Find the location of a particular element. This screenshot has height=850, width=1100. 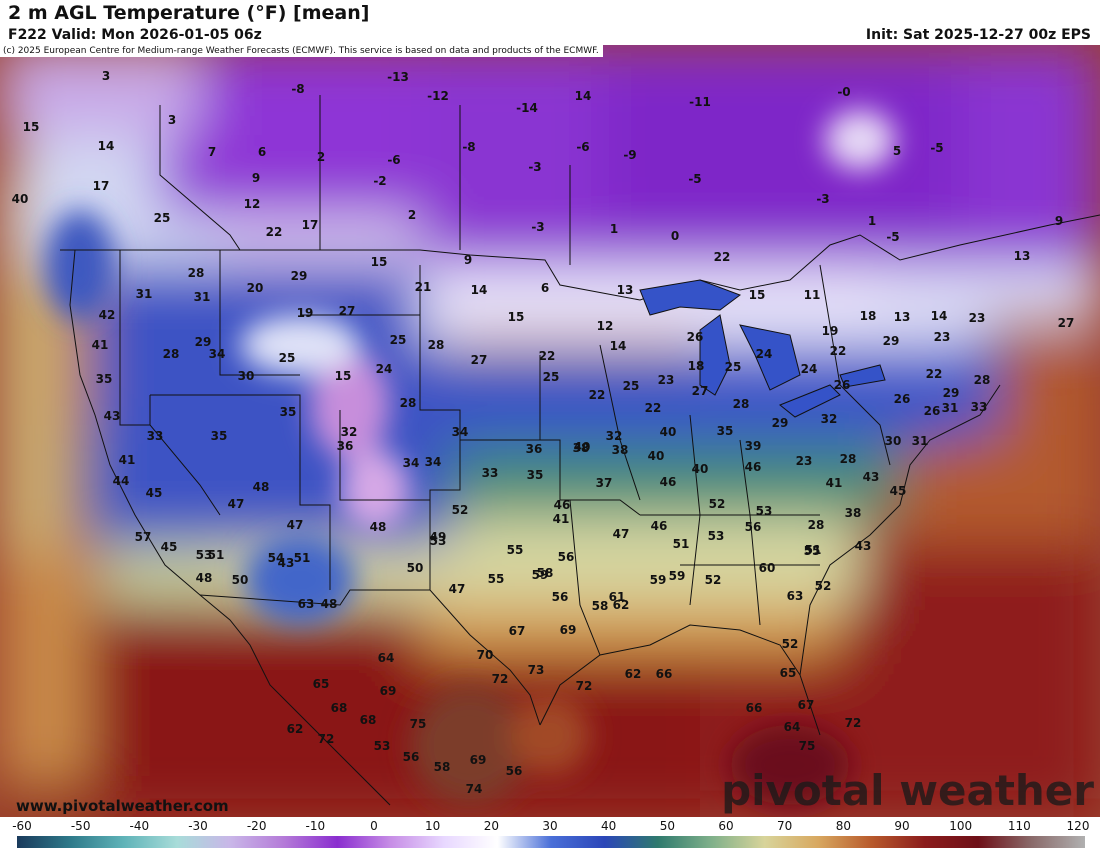

temperature-value: -14 is located at coordinates (527, 108).